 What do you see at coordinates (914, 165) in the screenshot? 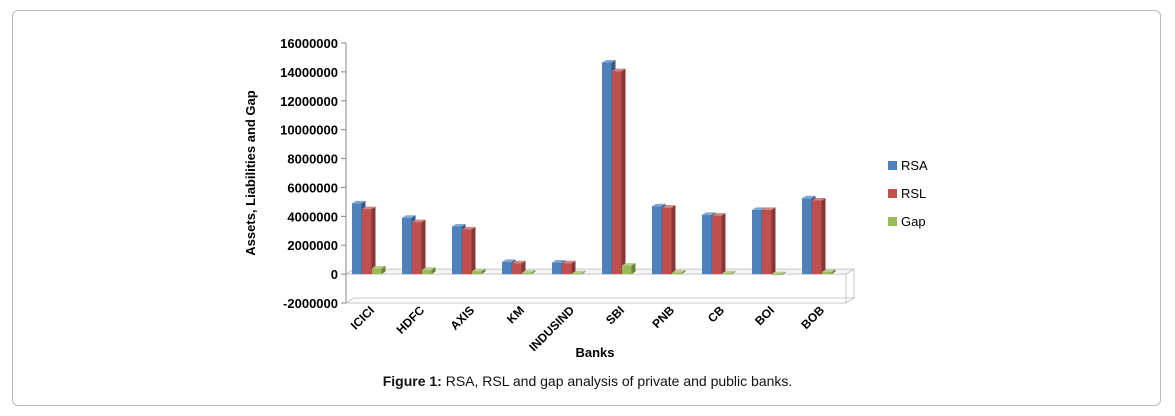
I see `legend-label: RSA` at bounding box center [914, 165].